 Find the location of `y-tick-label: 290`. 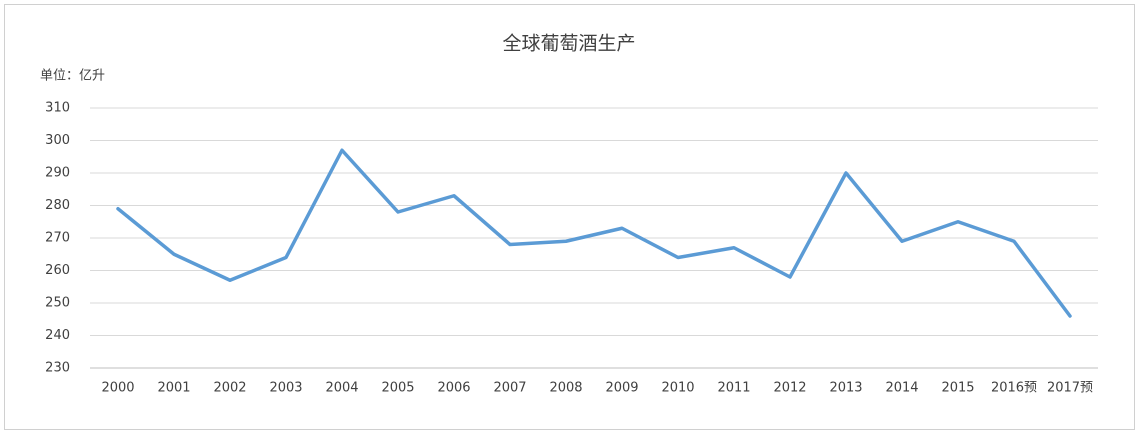

y-tick-label: 290 is located at coordinates (57, 173).